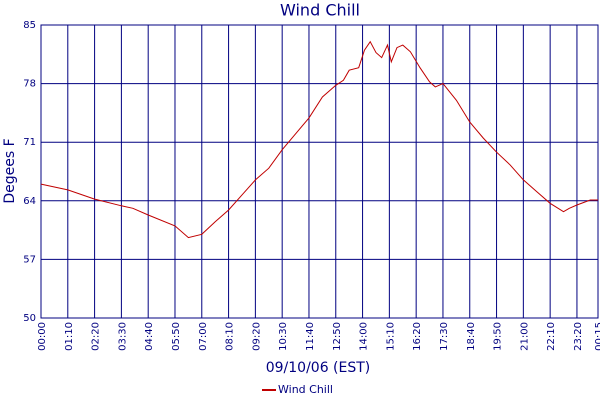 Image resolution: width=600 pixels, height=404 pixels. What do you see at coordinates (149, 336) in the screenshot?
I see `x-tick-label: 04:40` at bounding box center [149, 336].